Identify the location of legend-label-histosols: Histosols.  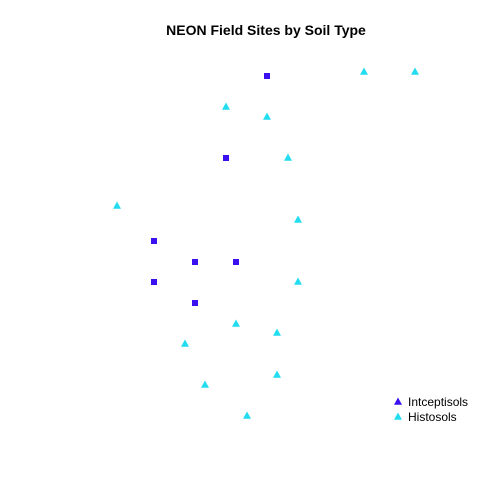
(432, 417).